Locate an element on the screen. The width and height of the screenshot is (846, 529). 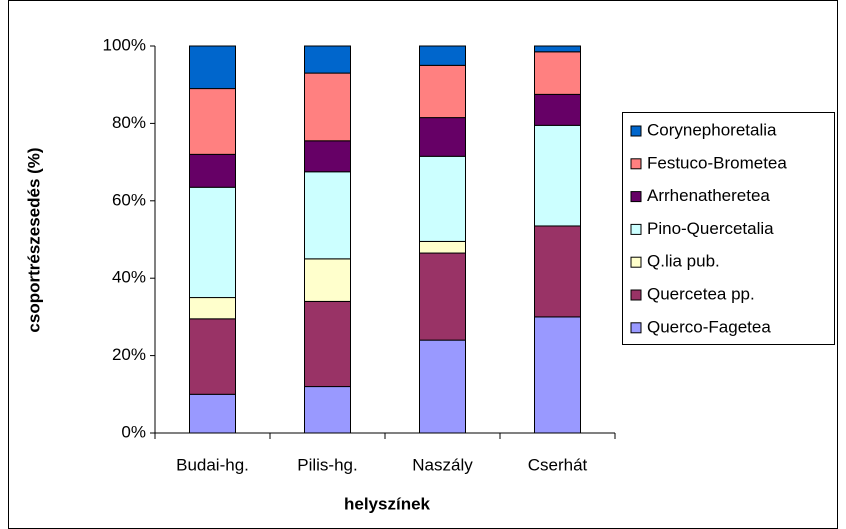
legend-label: Pino-Quercetalia is located at coordinates (710, 228).